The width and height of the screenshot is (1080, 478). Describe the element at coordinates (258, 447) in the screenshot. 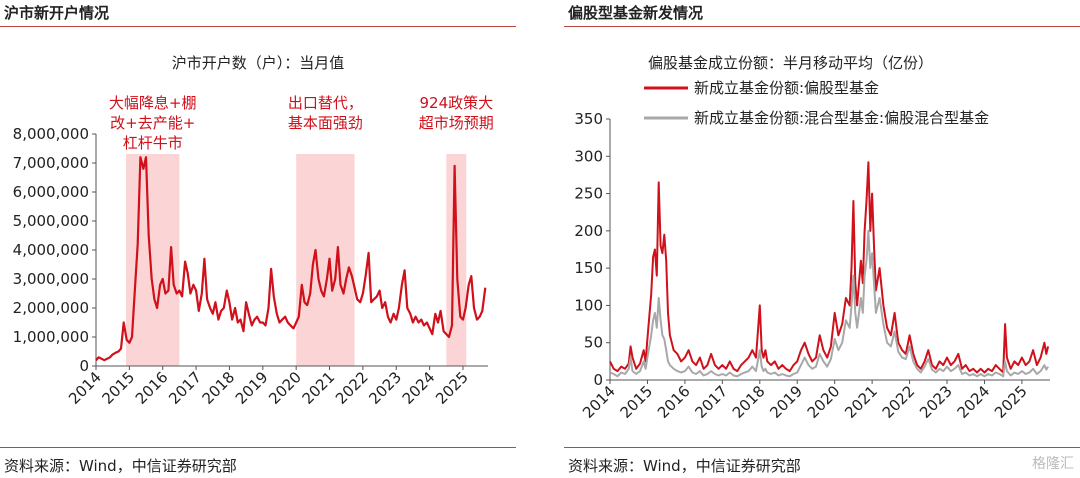

I see `left-footer-rule` at that location.